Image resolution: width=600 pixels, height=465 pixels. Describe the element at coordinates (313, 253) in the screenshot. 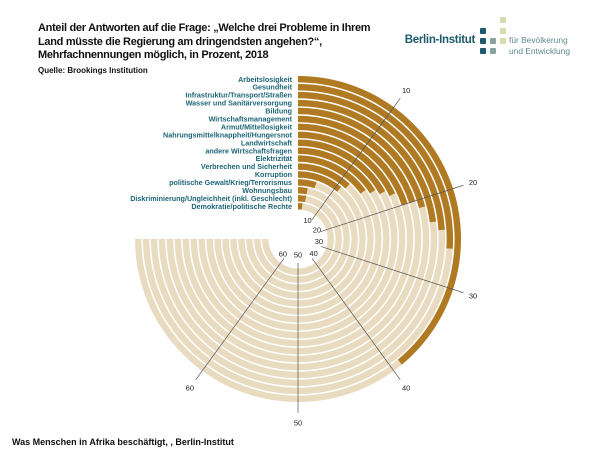

I see `inner-tick-label: 40` at that location.